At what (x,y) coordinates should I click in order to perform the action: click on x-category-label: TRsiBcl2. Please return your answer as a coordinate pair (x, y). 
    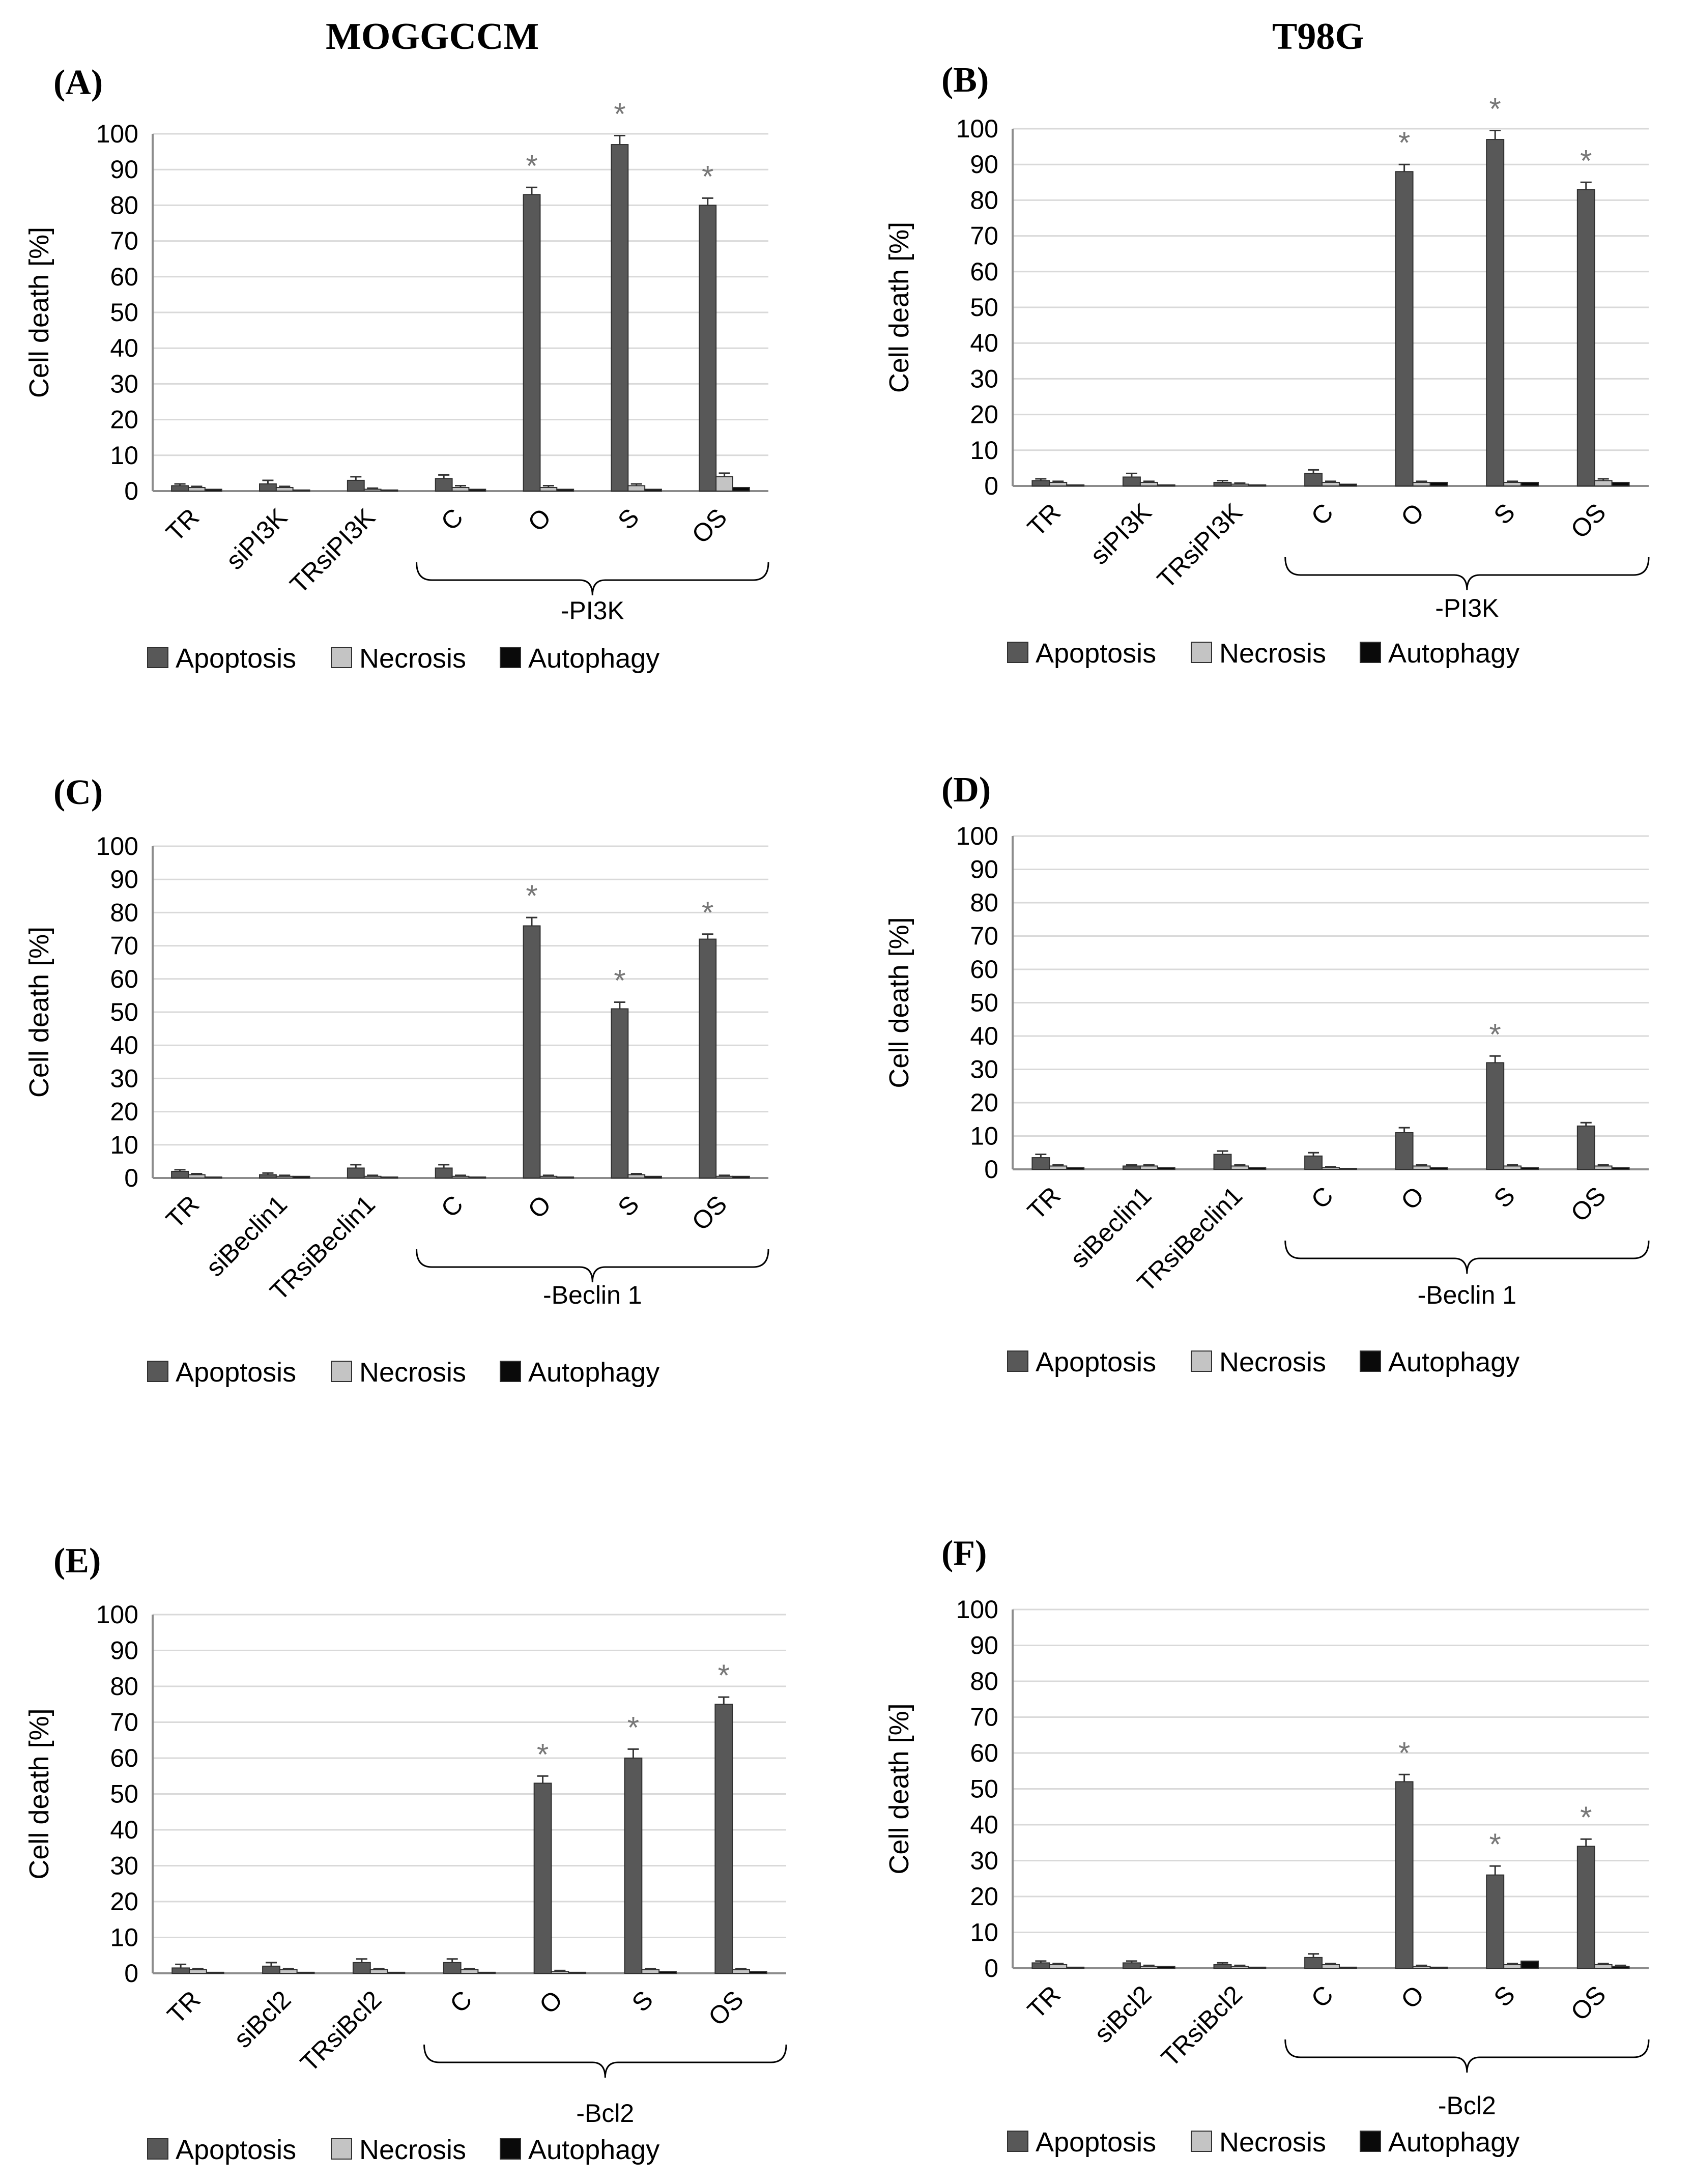
    Looking at the image, I should click on (1202, 2026).